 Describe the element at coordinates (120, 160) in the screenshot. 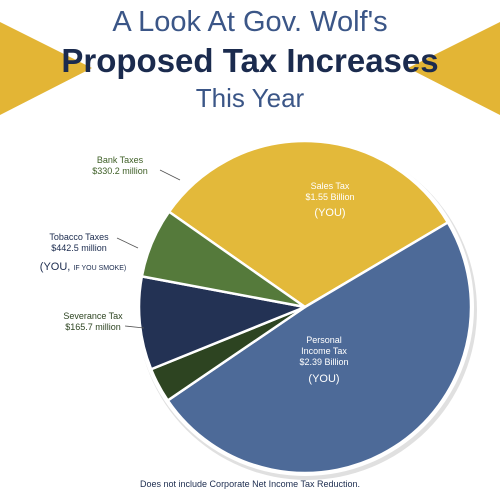

I see `label-bank-taxes-name: Bank Taxes` at that location.